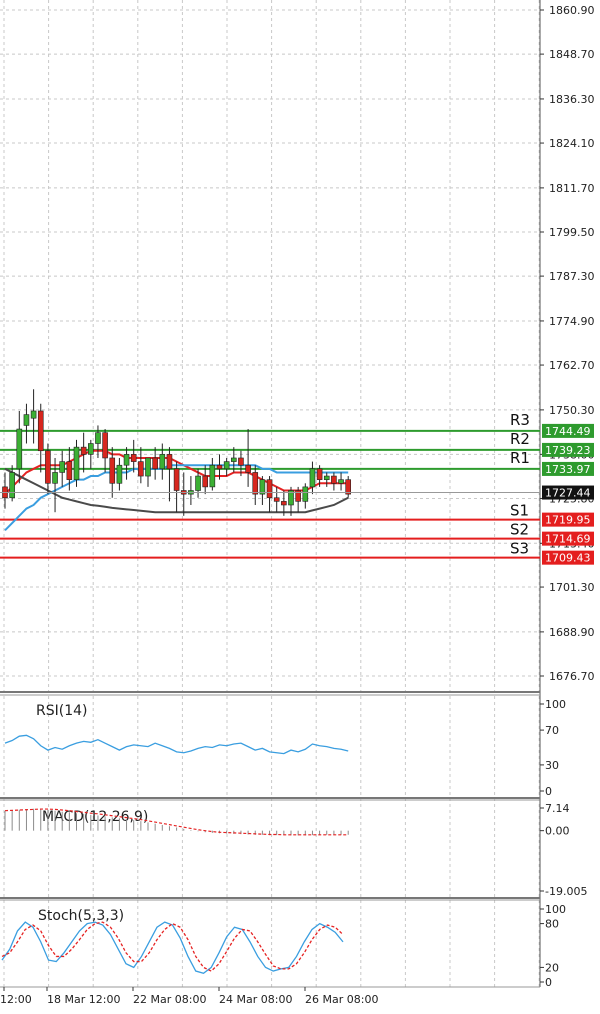  I want to click on rsi-title: RSI(14), so click(61, 711).